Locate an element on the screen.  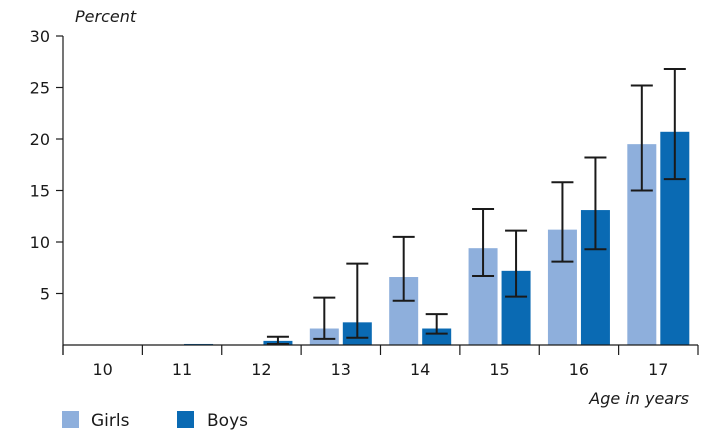
y-tick-label: 30 is located at coordinates (40, 36).